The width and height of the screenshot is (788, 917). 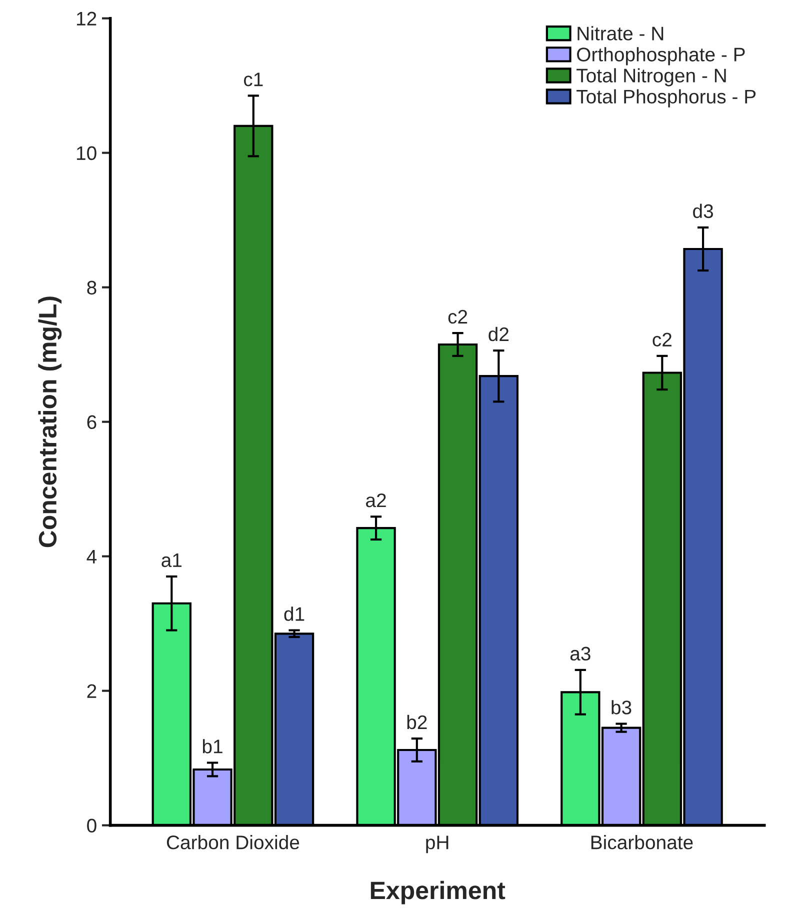 What do you see at coordinates (438, 892) in the screenshot?
I see `x-axis-title: Experiment` at bounding box center [438, 892].